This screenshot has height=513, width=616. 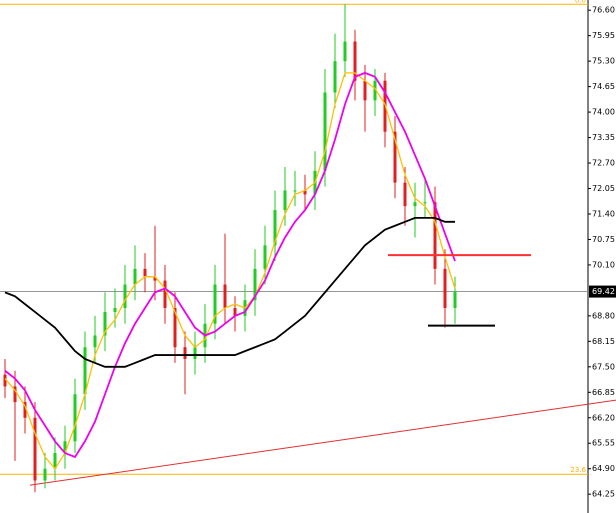 I want to click on y-tick-label: 67.50, so click(x=603, y=366).